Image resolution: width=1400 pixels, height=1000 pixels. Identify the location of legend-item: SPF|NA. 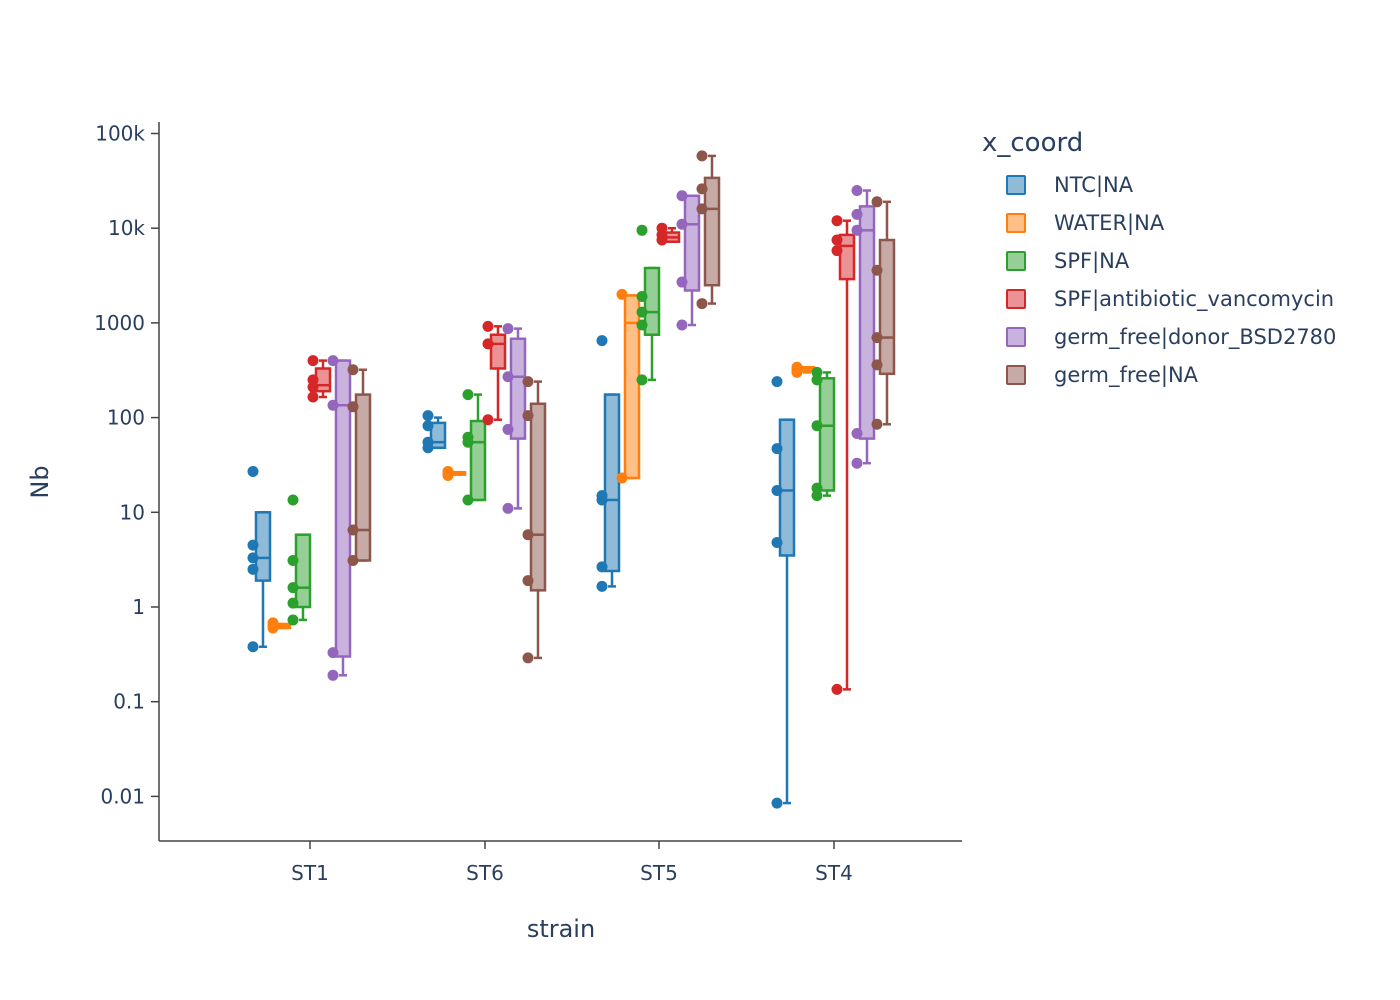
(1159, 261).